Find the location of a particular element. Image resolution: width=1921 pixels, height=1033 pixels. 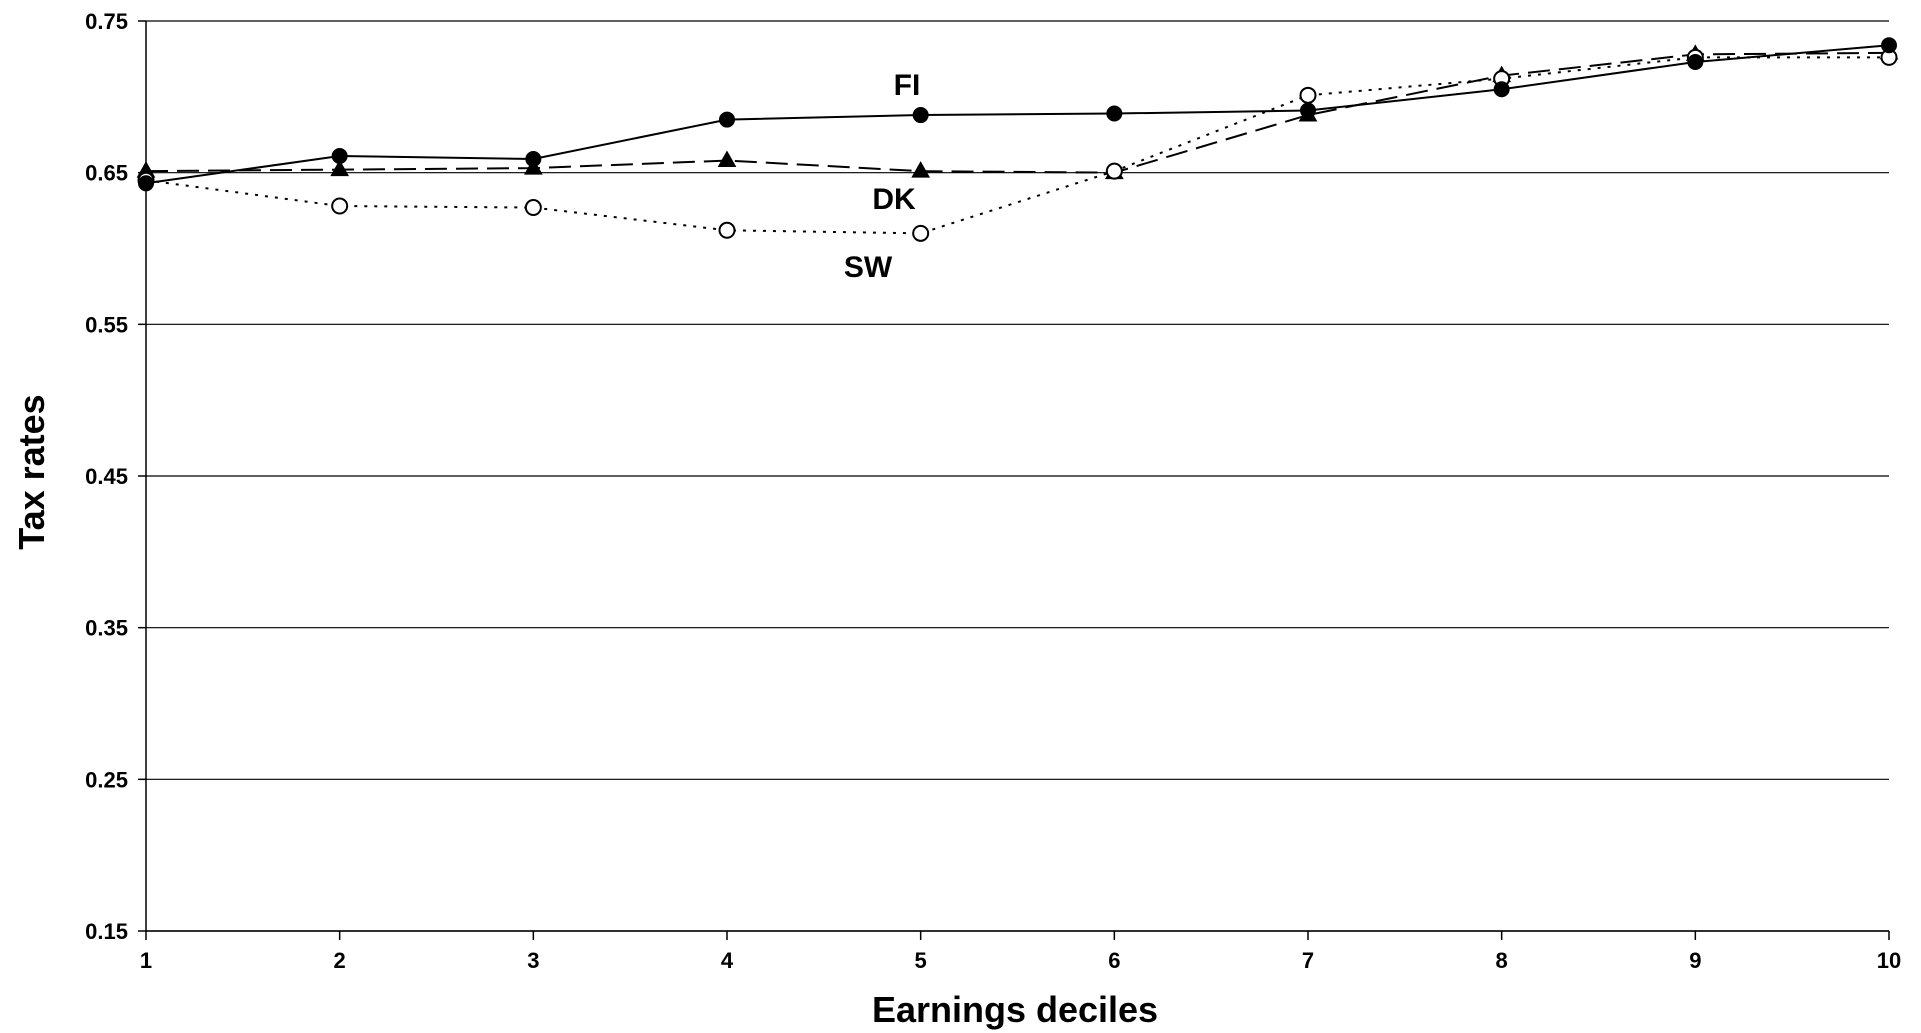

y-tick-label-0: 0.15 is located at coordinates (106, 931).